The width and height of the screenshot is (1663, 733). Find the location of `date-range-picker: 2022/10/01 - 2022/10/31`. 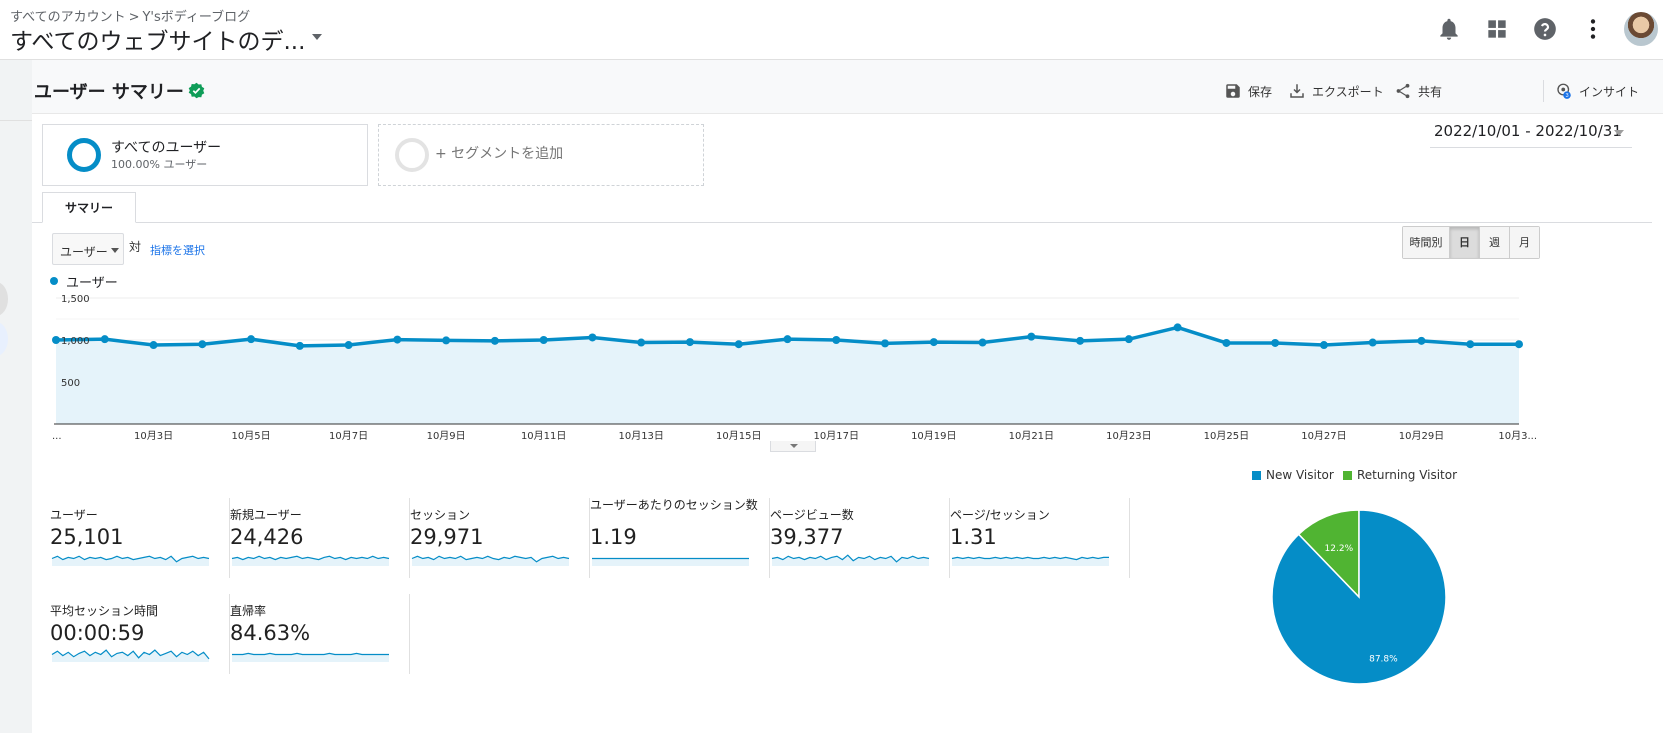

date-range-picker: 2022/10/01 - 2022/10/31 is located at coordinates (1531, 134).